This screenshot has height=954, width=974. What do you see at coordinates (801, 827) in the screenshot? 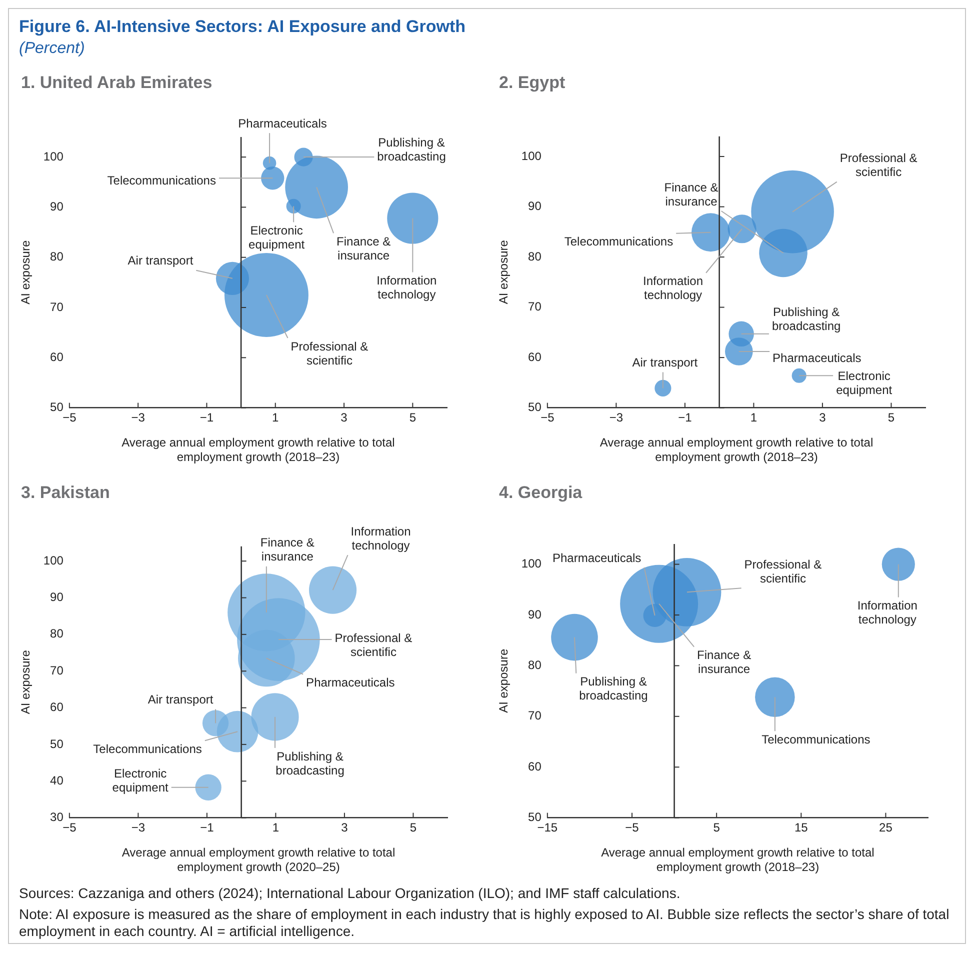
I see `x-tick-label: 15` at bounding box center [801, 827].